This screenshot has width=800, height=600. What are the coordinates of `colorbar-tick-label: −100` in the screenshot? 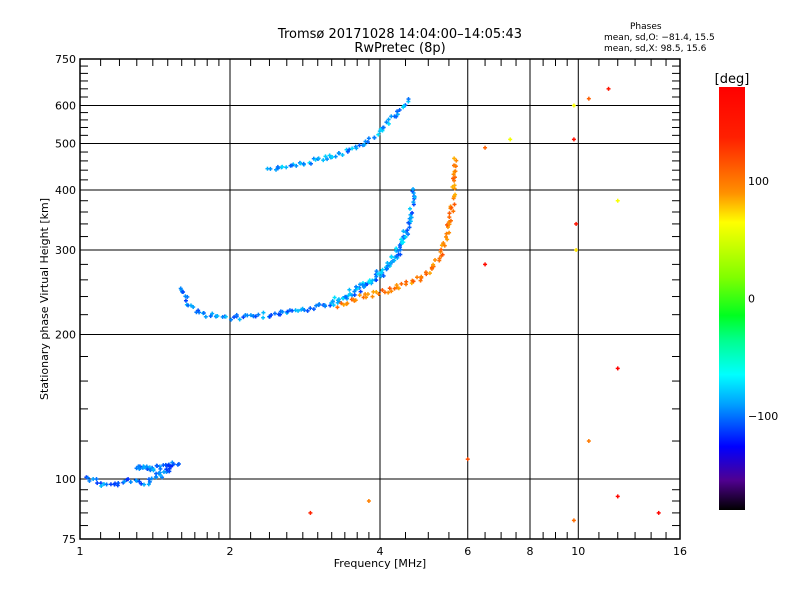 It's located at (763, 416).